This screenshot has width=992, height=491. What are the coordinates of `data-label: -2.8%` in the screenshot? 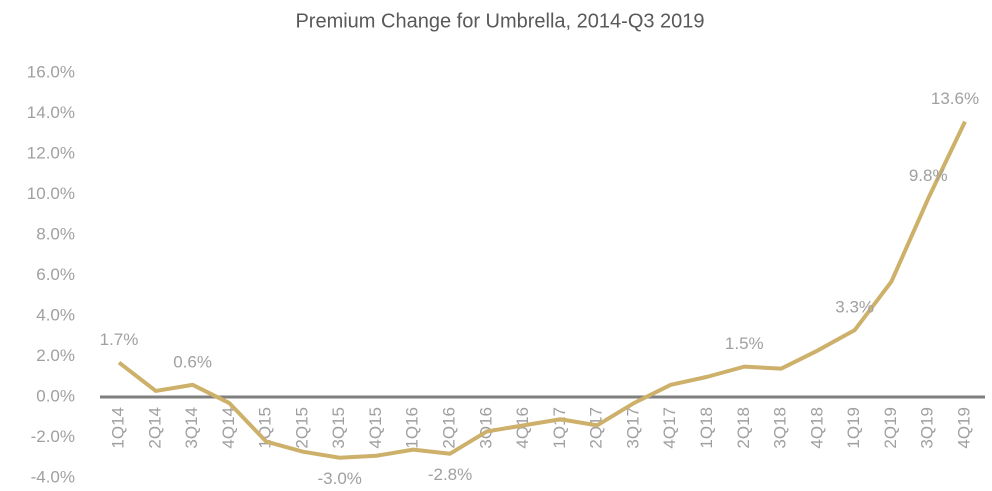 It's located at (450, 474).